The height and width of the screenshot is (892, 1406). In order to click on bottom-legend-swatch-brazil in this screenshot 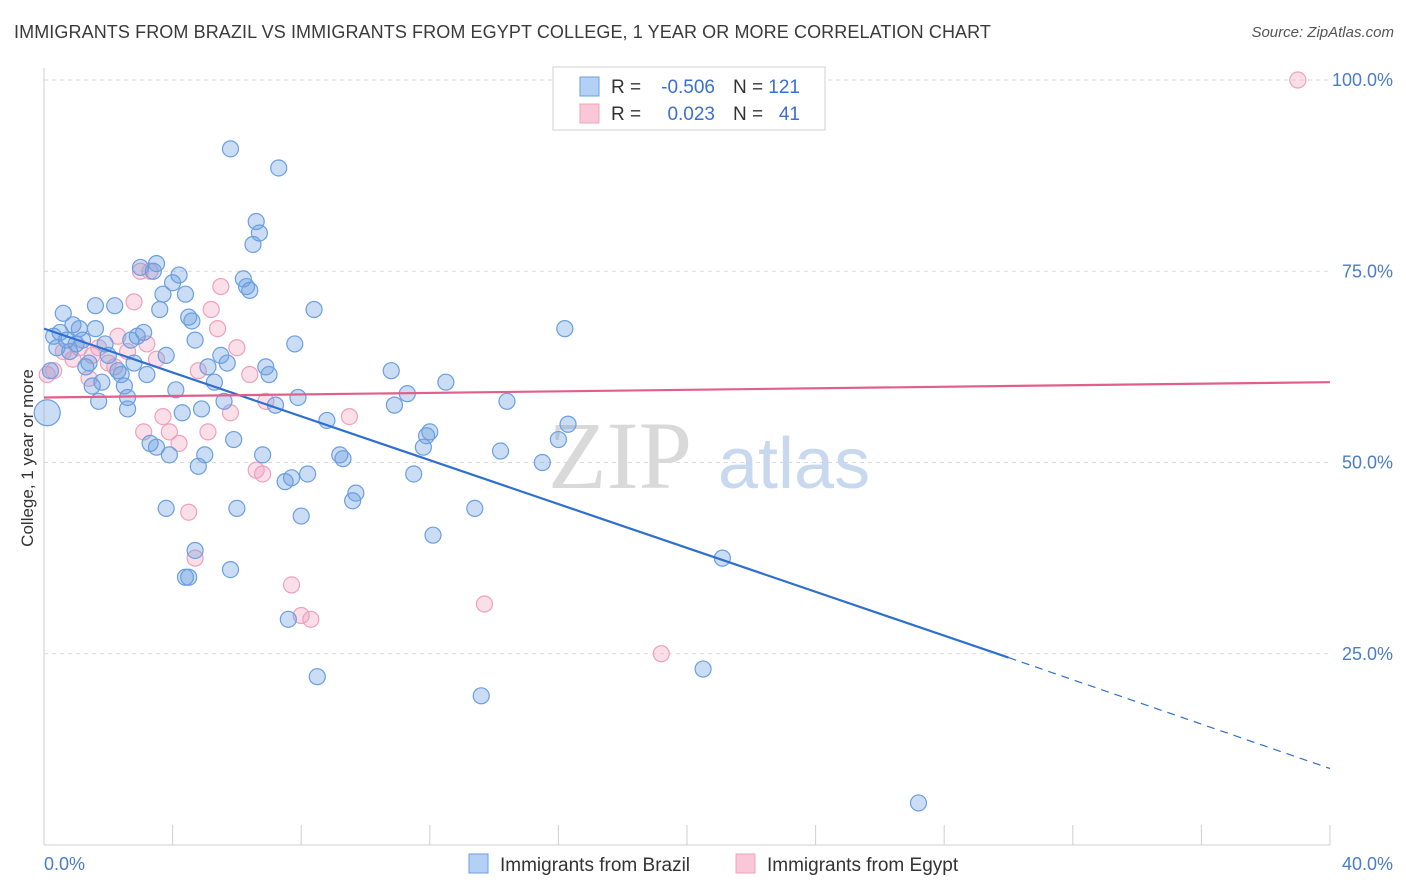, I will do `click(478, 863)`.